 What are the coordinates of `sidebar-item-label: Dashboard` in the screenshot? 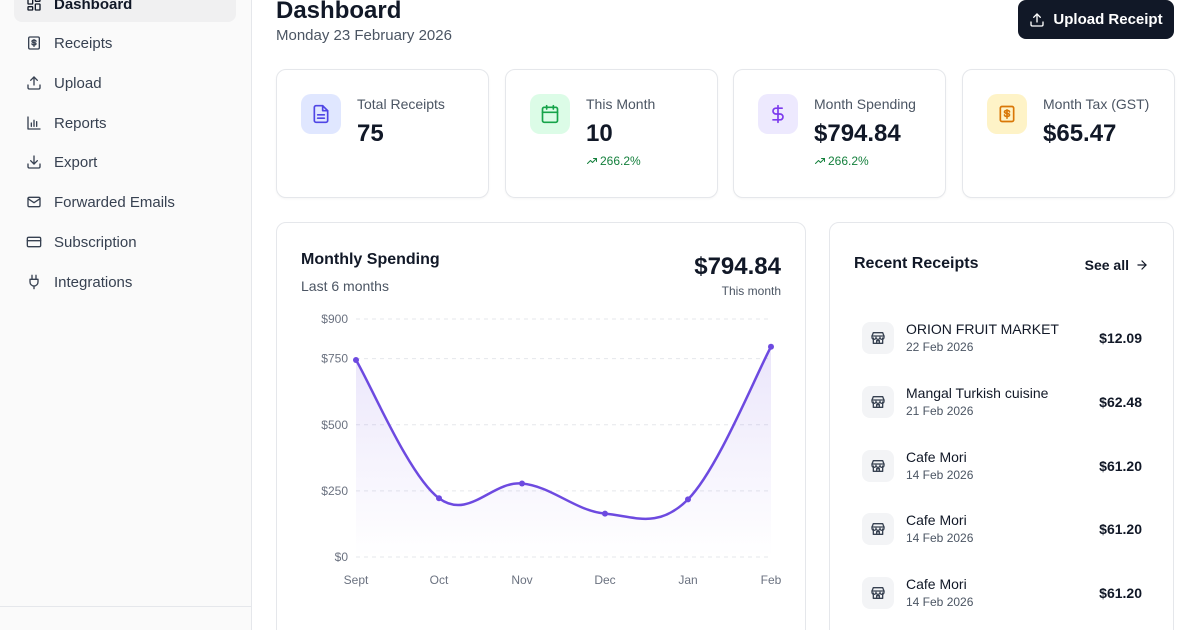 It's located at (93, 6).